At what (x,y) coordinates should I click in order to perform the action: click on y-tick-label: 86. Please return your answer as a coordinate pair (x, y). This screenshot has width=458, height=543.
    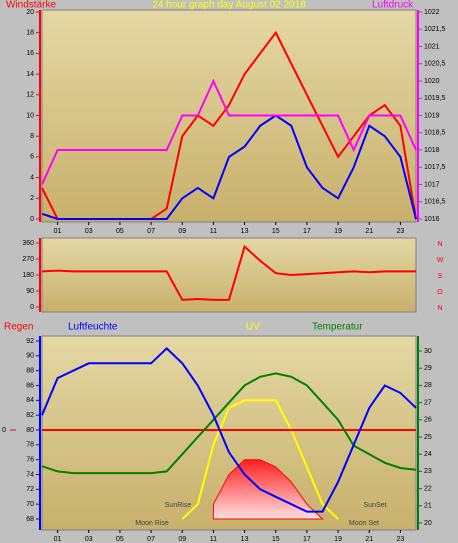
    Looking at the image, I should click on (30, 385).